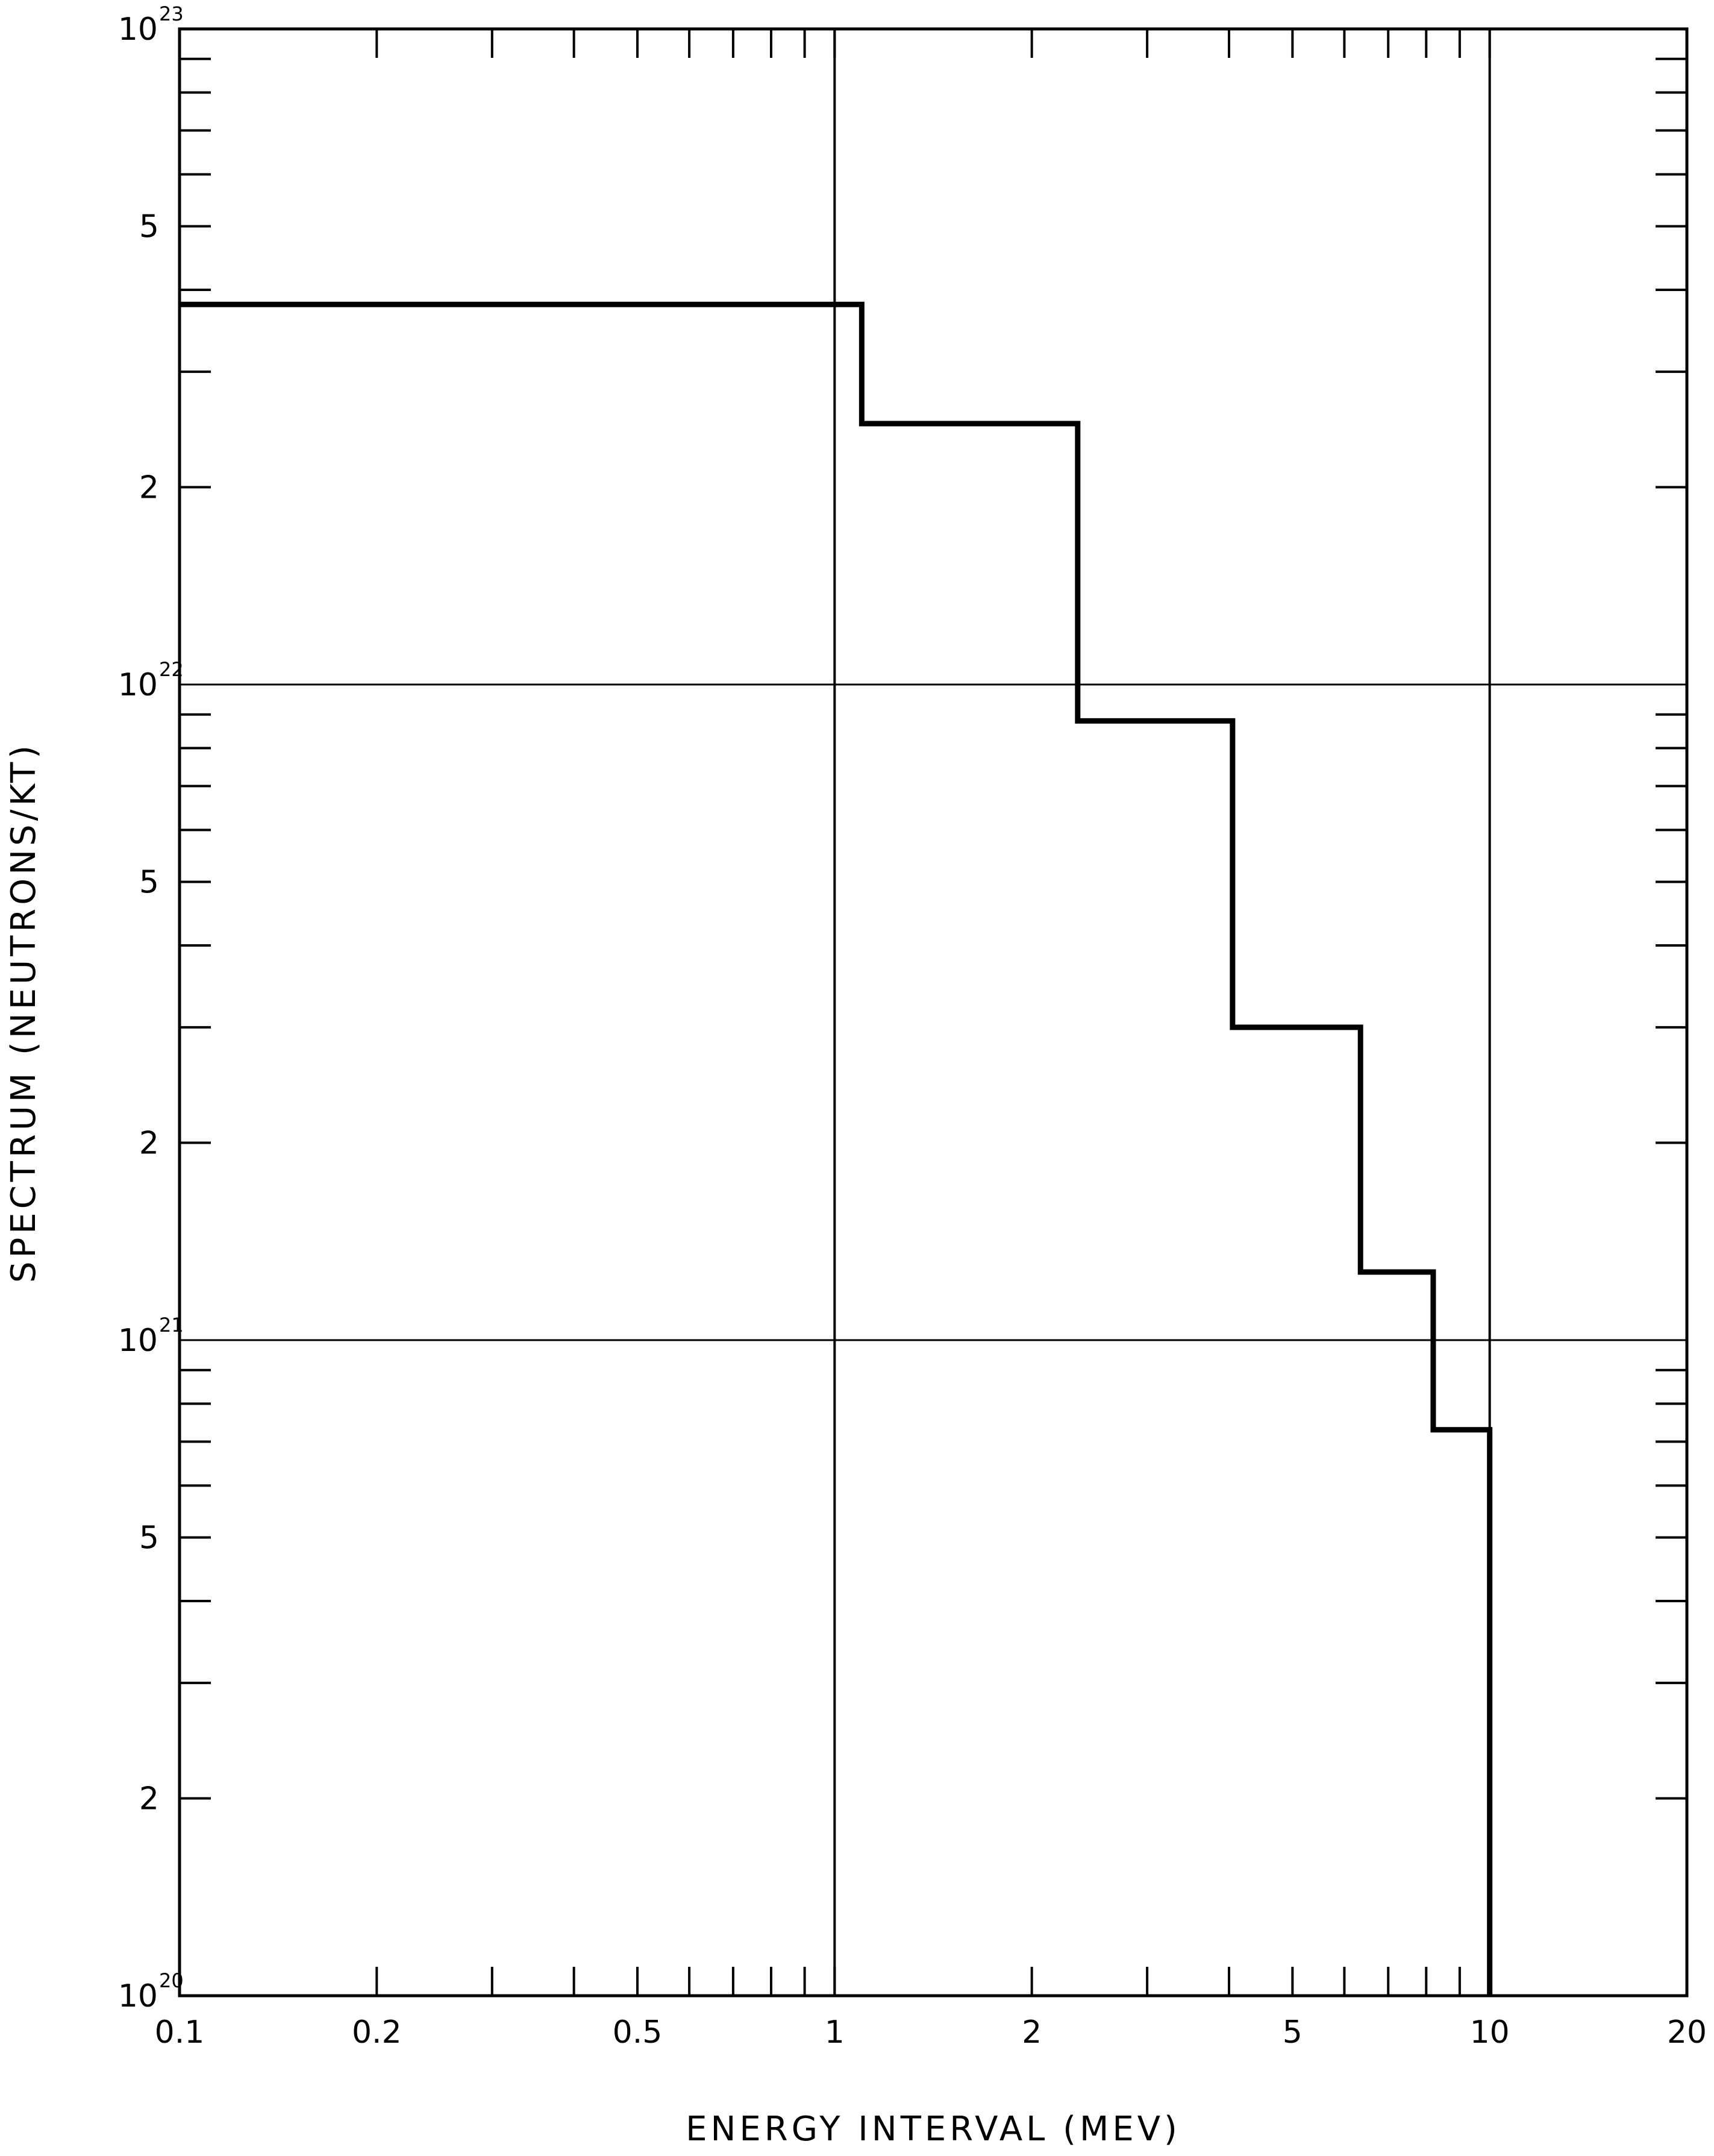  What do you see at coordinates (377, 2032) in the screenshot?
I see `x-tick-label: 0.2` at bounding box center [377, 2032].